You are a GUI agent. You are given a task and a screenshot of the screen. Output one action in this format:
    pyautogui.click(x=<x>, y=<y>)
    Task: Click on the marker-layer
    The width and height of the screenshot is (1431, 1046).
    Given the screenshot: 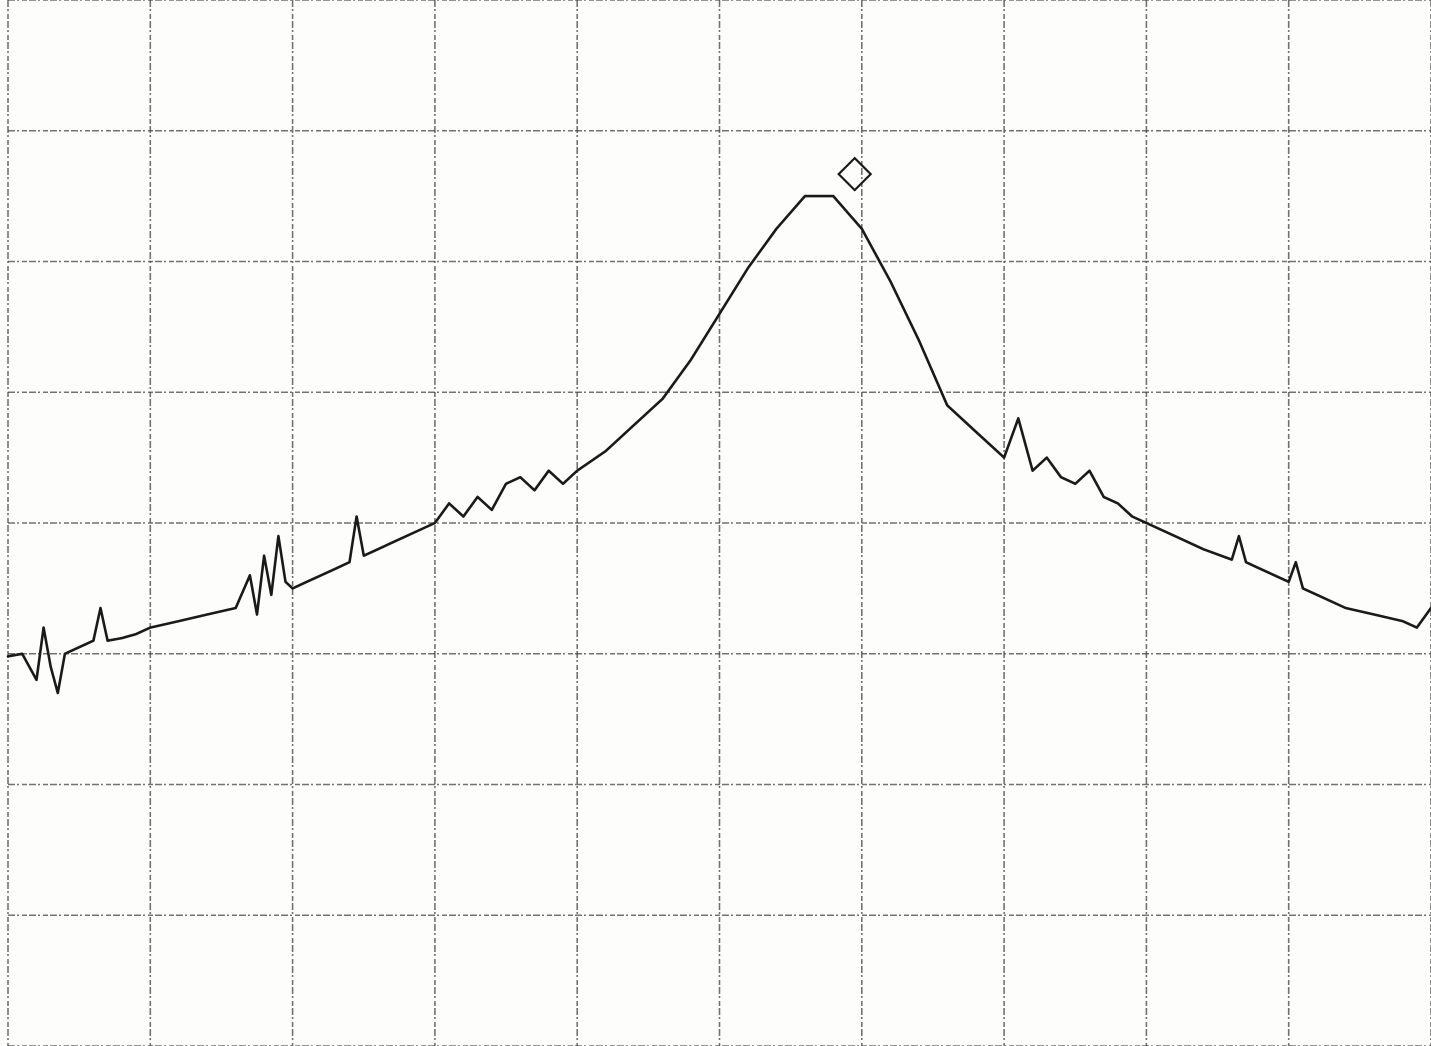 What is the action you would take?
    pyautogui.click(x=855, y=174)
    